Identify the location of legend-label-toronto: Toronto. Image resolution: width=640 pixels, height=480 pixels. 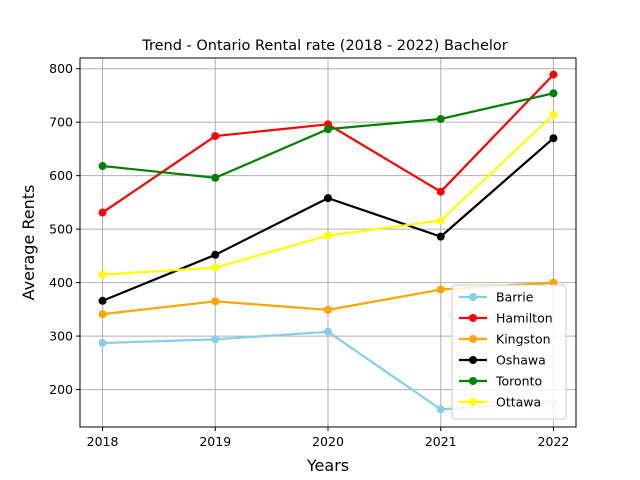
(518, 381).